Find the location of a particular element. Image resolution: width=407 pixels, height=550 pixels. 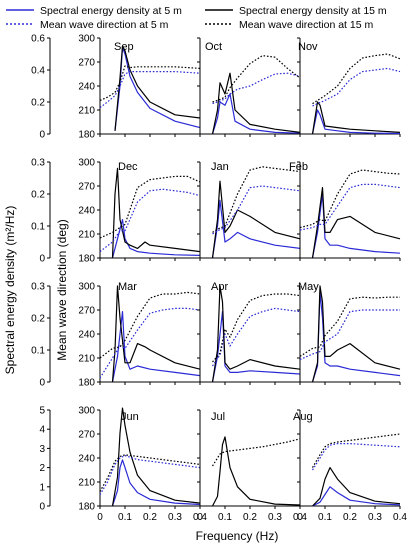

panel-dec: 180 210 240 270 300 Dec is located at coordinates (139, 211).